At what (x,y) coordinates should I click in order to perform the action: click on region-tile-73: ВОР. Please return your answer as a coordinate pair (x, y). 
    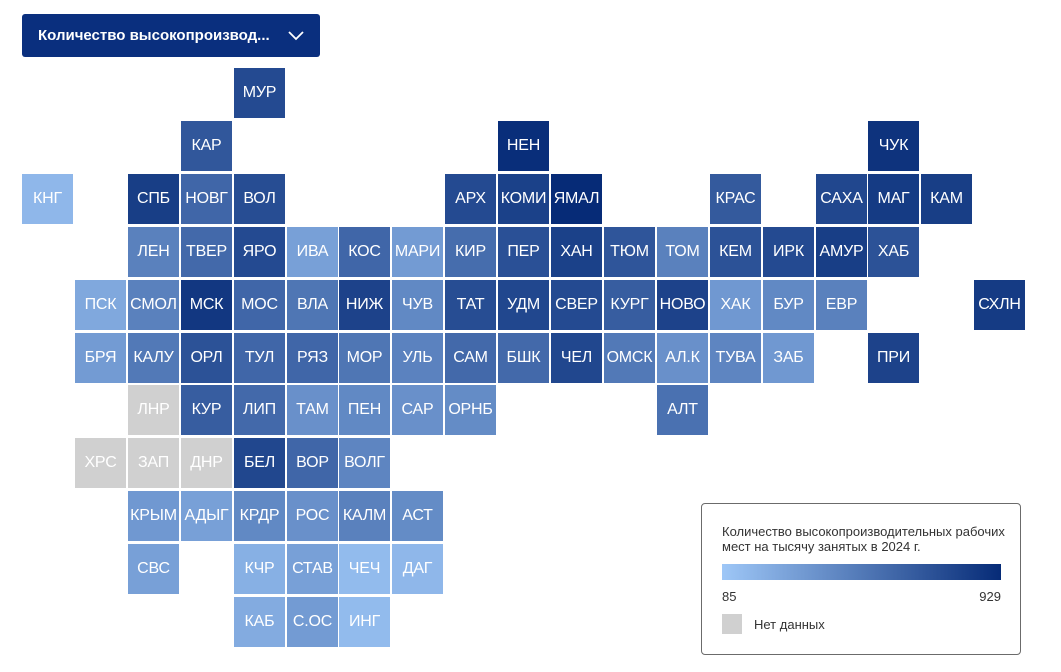
    Looking at the image, I should click on (312, 463).